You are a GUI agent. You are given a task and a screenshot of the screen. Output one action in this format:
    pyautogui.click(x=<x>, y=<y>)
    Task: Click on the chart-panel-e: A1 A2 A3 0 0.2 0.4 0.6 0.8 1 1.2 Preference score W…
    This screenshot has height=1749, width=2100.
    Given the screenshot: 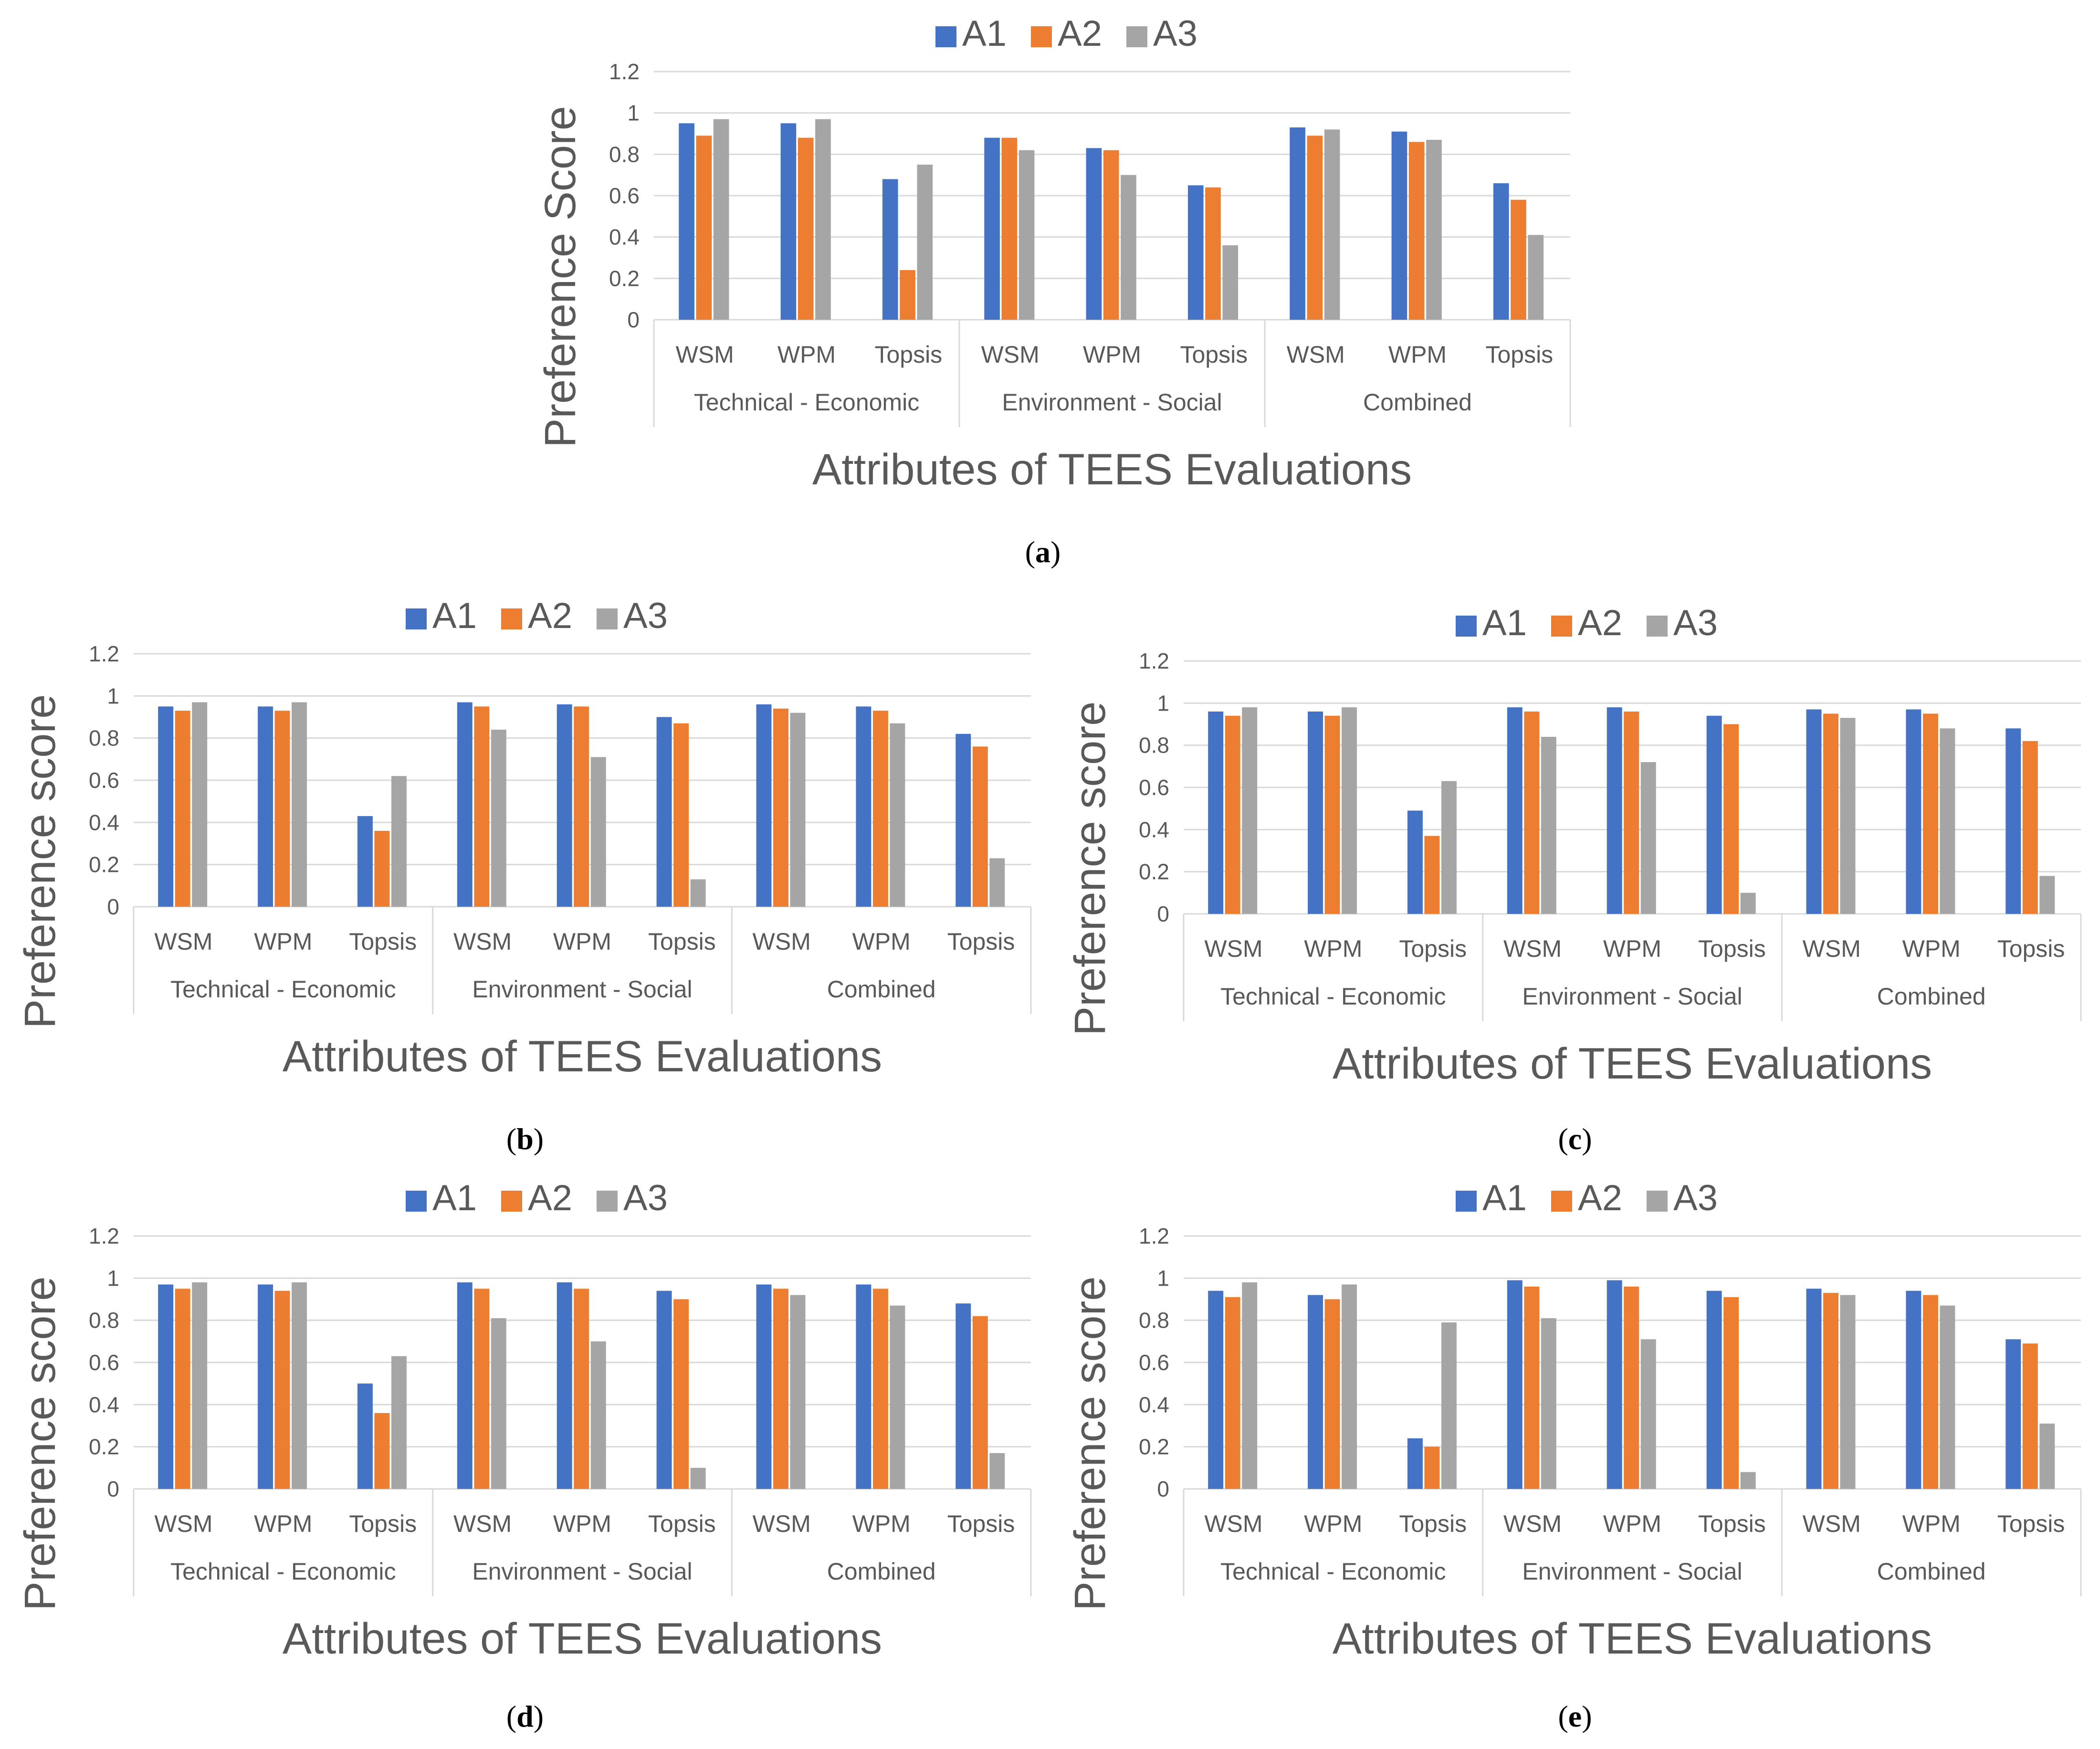 What is the action you would take?
    pyautogui.click(x=1574, y=1420)
    